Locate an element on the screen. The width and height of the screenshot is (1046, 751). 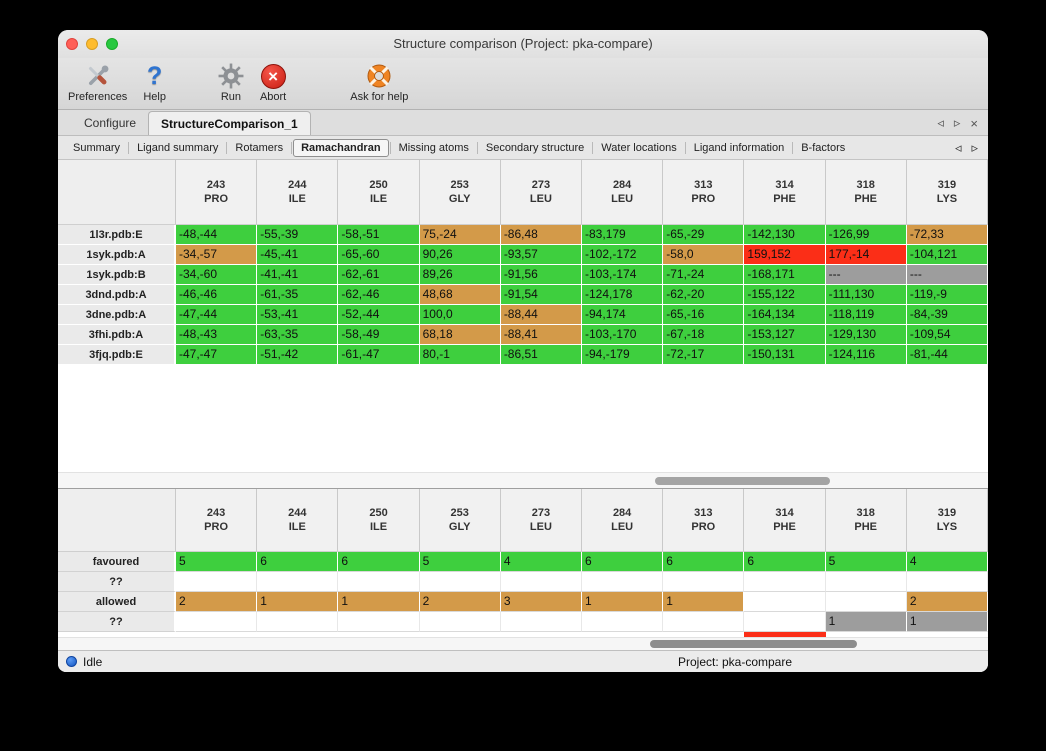
row-label: allowed is located at coordinates (117, 602).